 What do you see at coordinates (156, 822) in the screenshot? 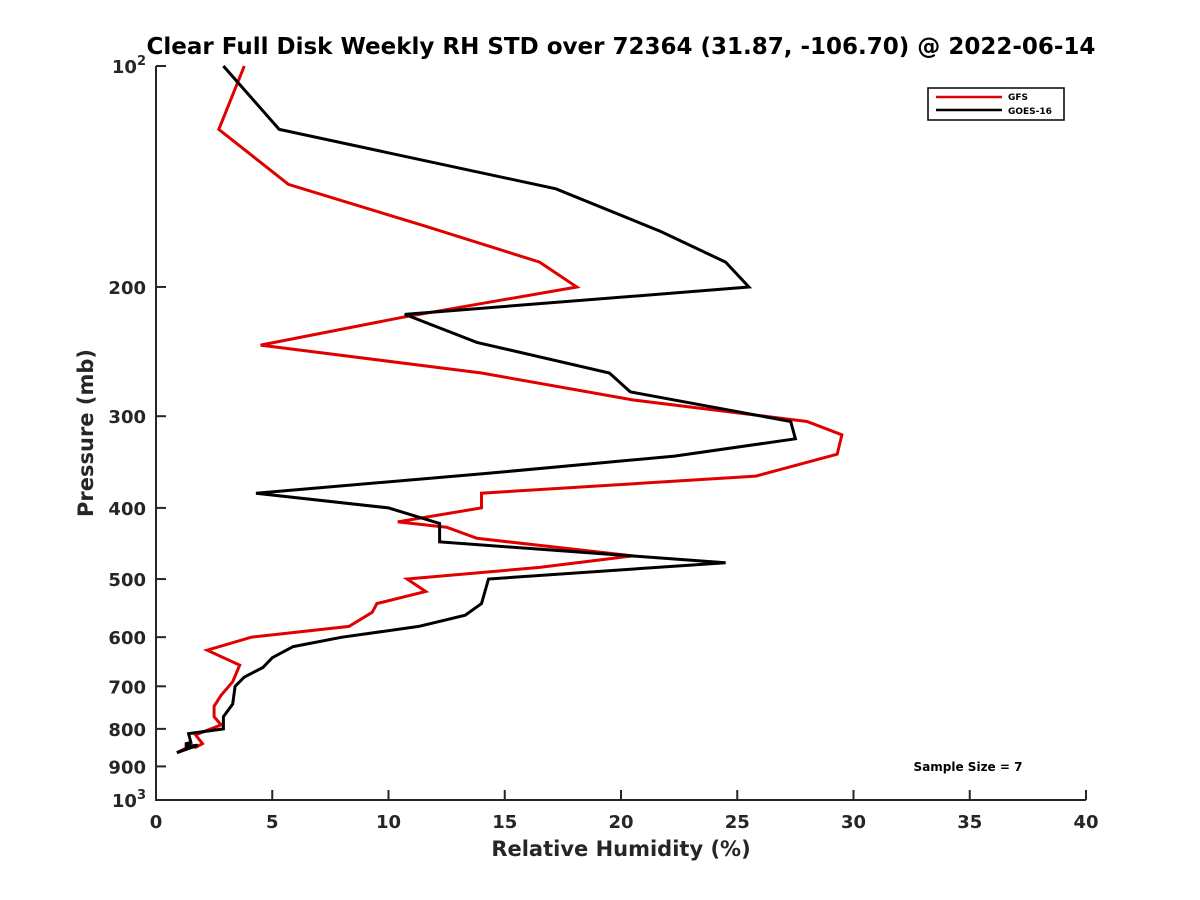
I see `x-tick-label: 0` at bounding box center [156, 822].